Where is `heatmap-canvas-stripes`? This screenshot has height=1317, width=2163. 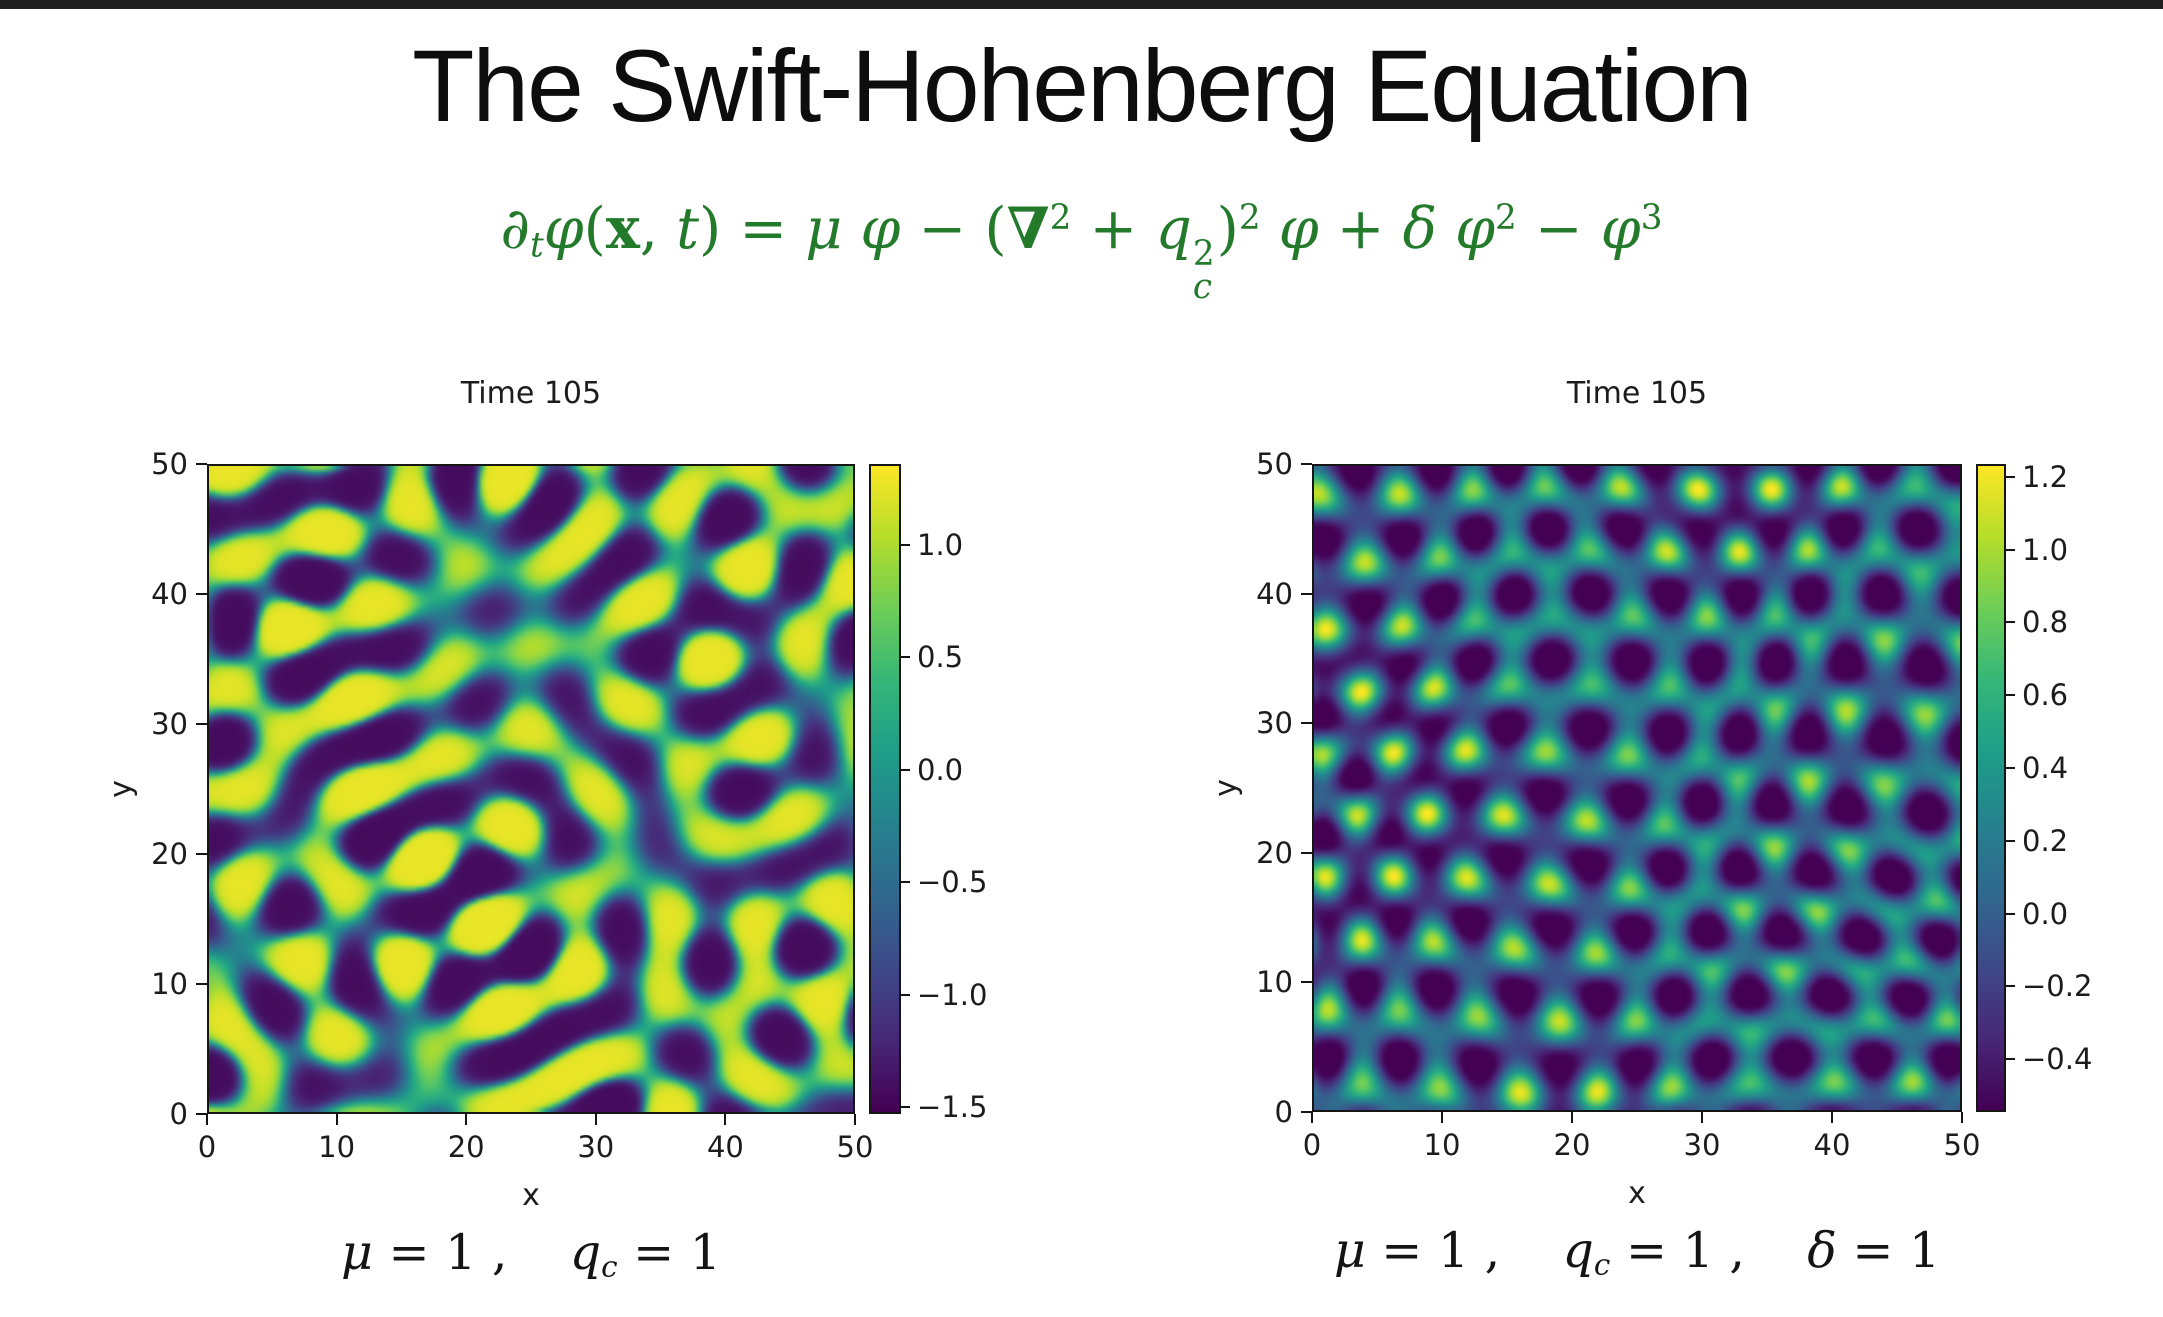
heatmap-canvas-stripes is located at coordinates (531, 789).